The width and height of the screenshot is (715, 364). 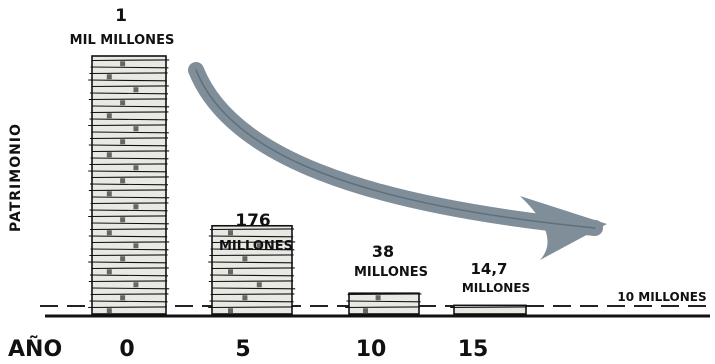 I want to click on value-label-1-unit: MILLONES, so click(x=256, y=246).